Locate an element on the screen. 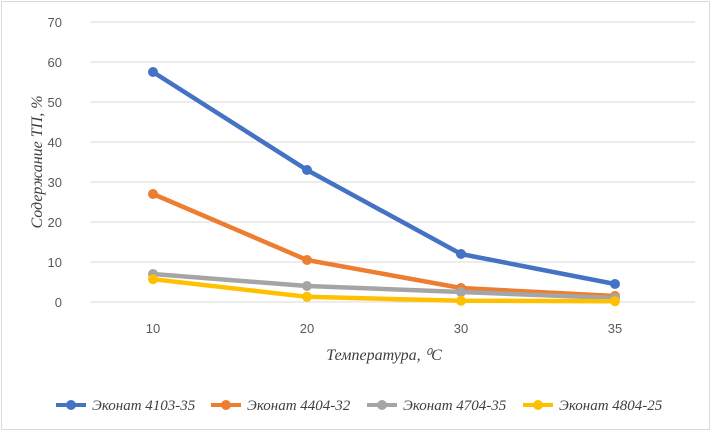  legend-label: Эконат 4704-35 is located at coordinates (455, 406).